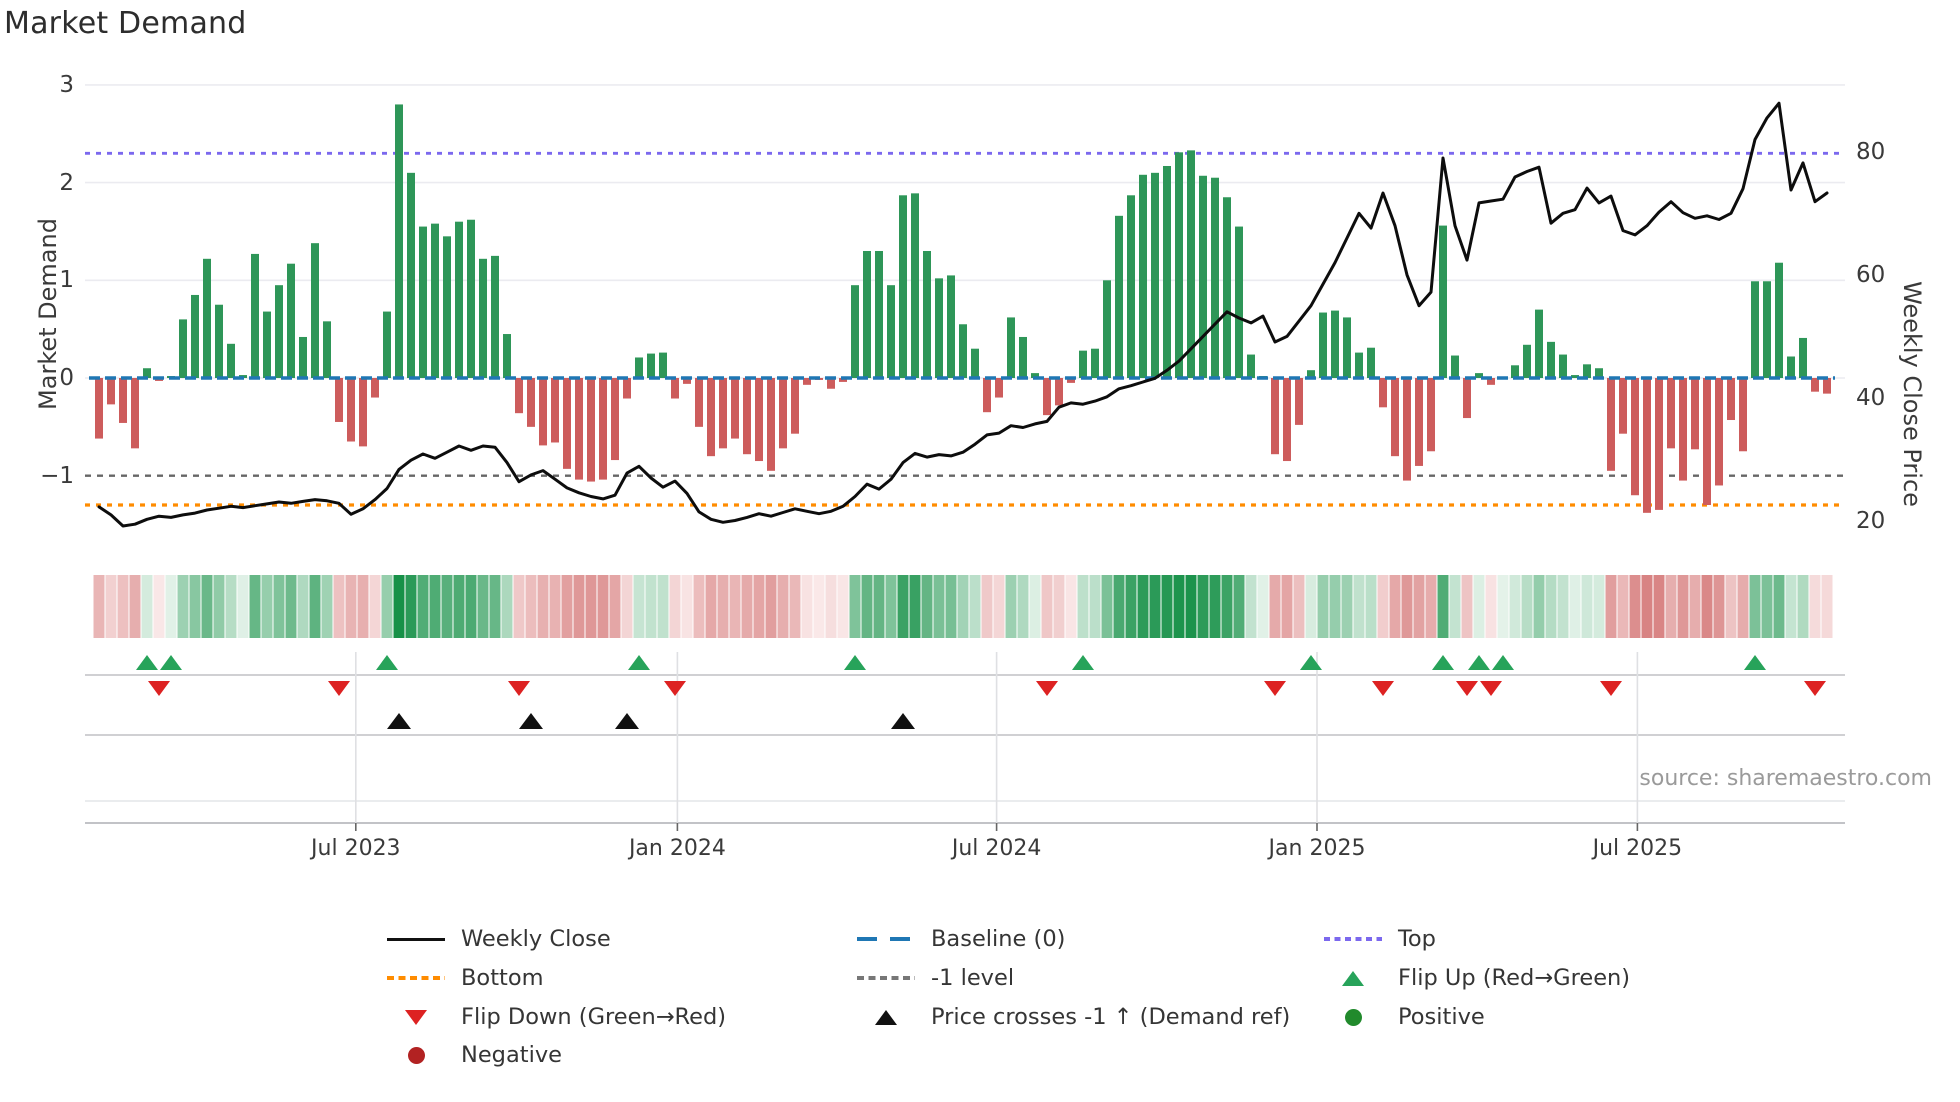 Image resolution: width=1960 pixels, height=1102 pixels. Describe the element at coordinates (66, 378) in the screenshot. I see `left-tick-label: 0` at that location.